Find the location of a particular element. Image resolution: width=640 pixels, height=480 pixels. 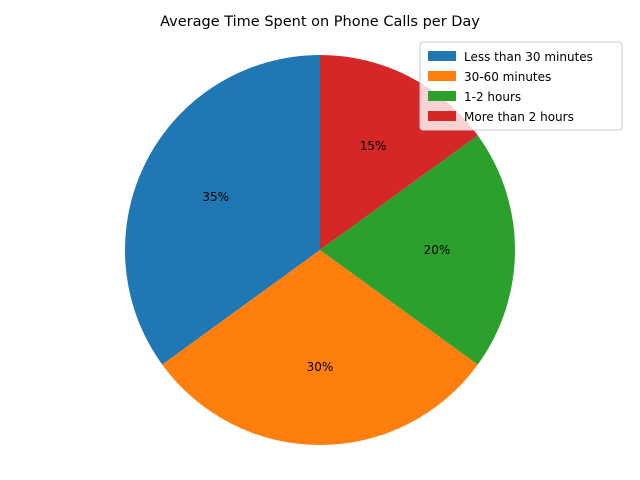

legend-frame is located at coordinates (521, 86).